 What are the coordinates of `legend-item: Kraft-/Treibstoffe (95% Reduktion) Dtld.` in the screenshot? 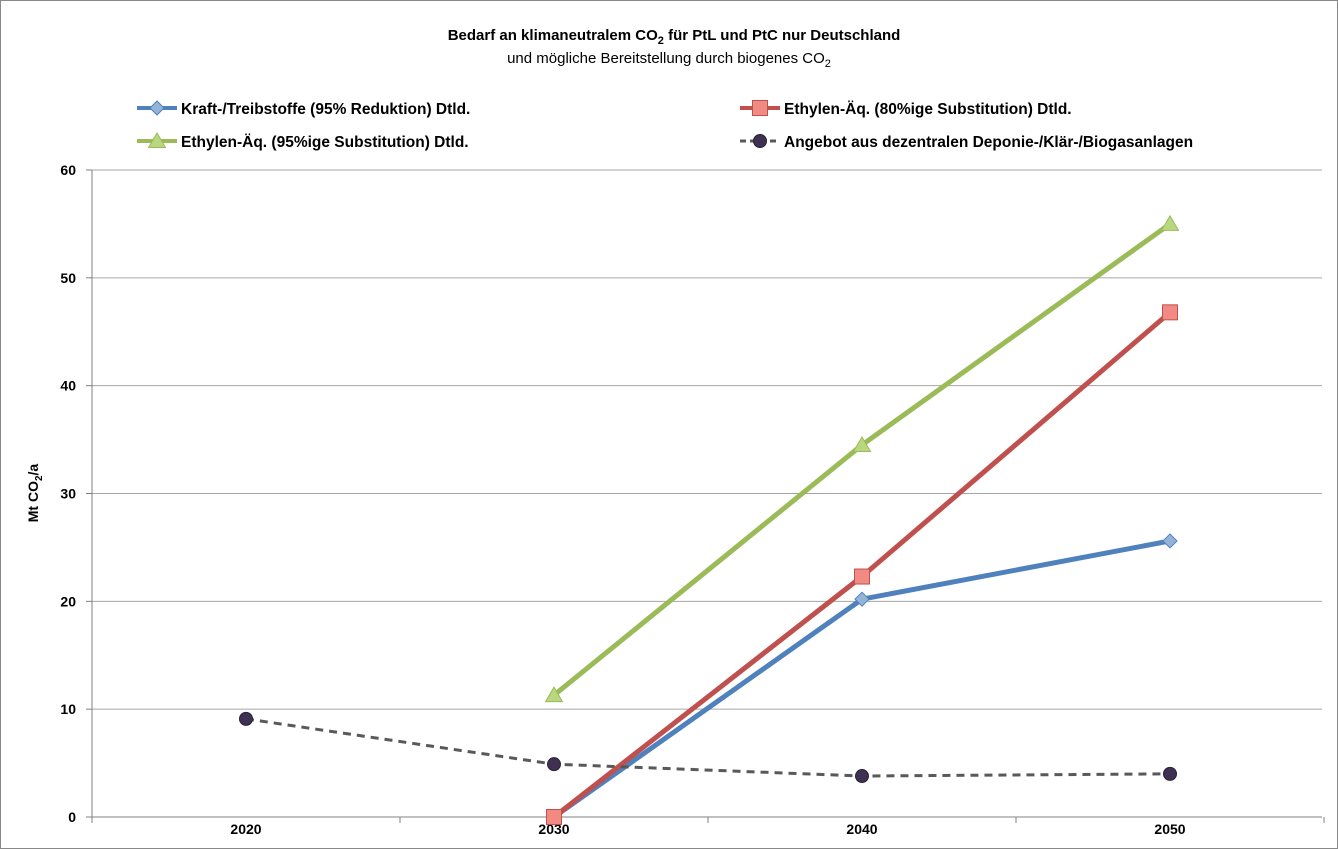 It's located at (303, 109).